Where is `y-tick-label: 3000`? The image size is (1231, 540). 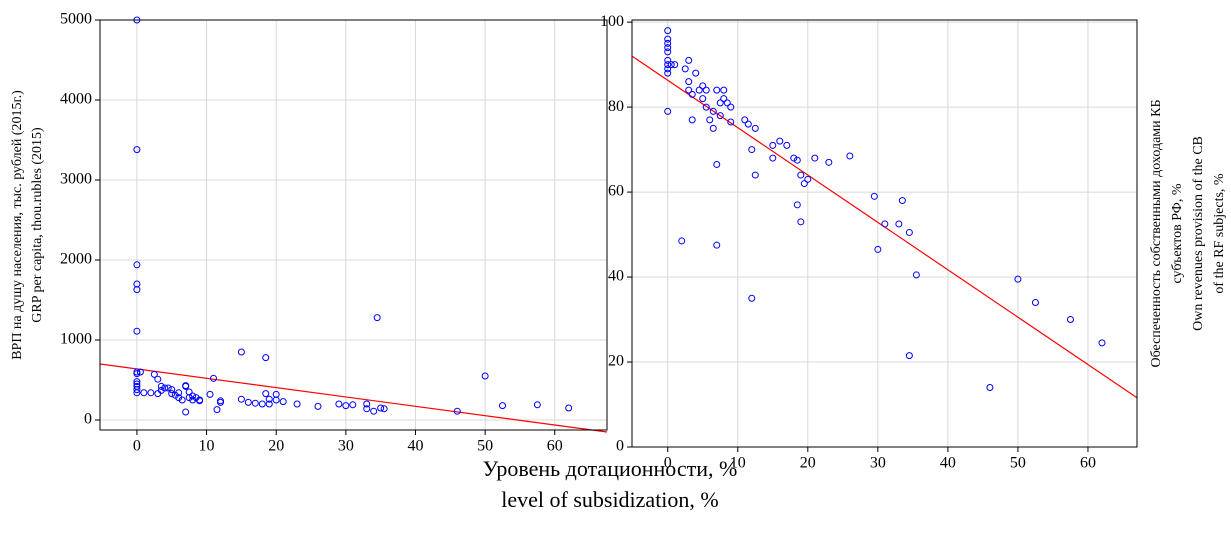 y-tick-label: 3000 is located at coordinates (76, 179).